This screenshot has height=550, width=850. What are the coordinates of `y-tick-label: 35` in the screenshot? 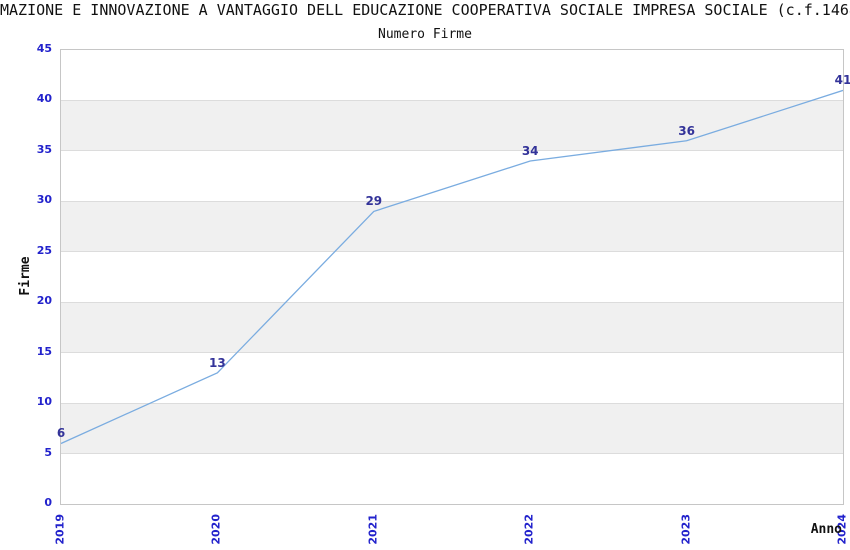 It's located at (44, 149).